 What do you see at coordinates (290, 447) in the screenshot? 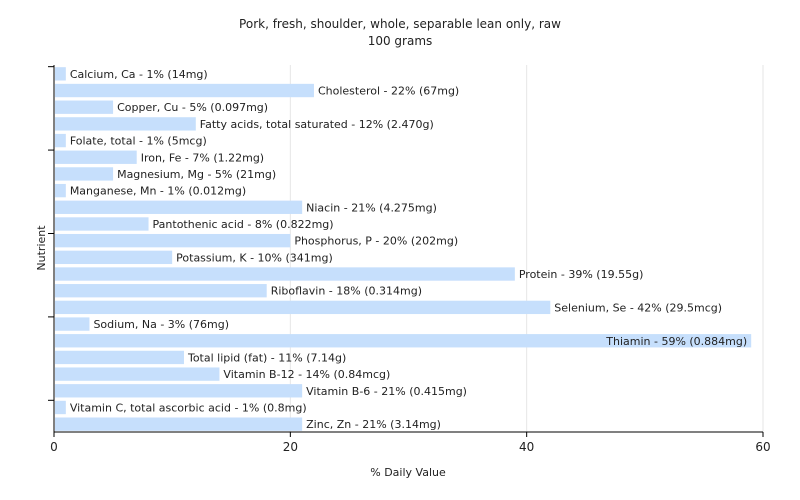
I see `x-tick-label: 20` at bounding box center [290, 447].